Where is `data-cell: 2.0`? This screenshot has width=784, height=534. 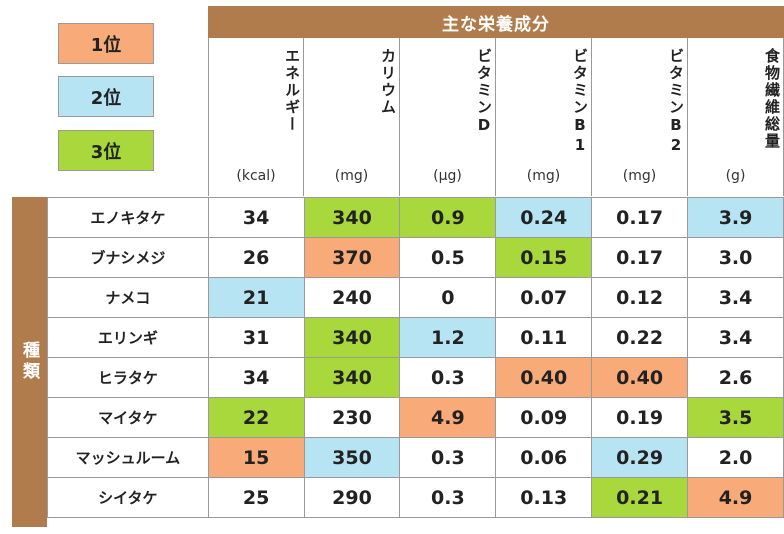 data-cell: 2.0 is located at coordinates (735, 457).